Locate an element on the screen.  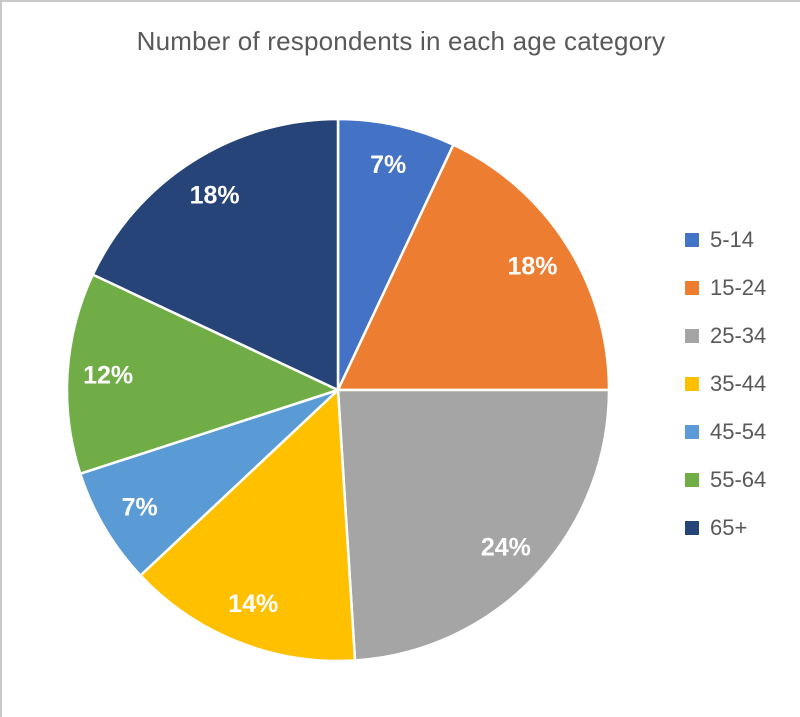
legend-item-45-54: 45-54 is located at coordinates (725, 432).